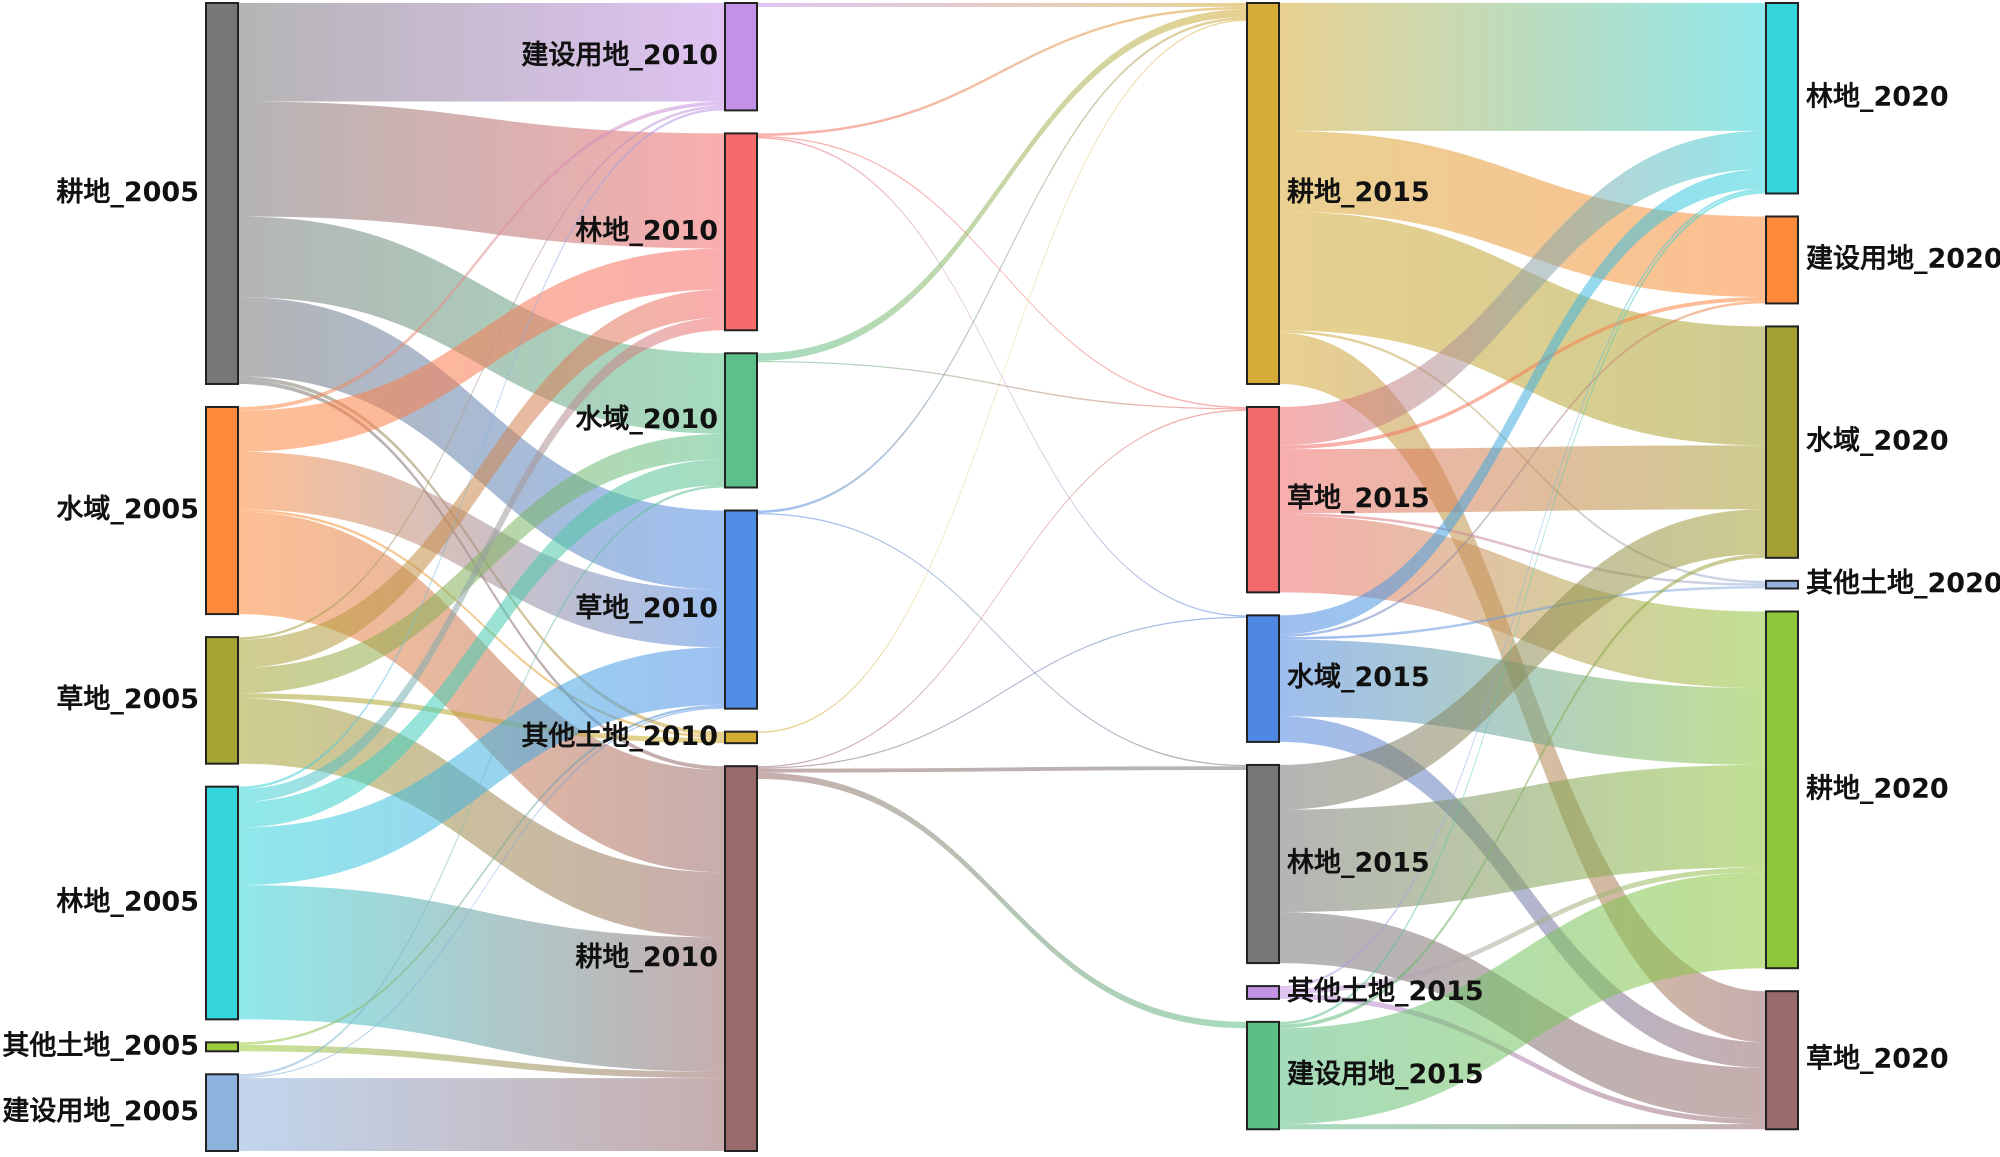  What do you see at coordinates (100, 1111) in the screenshot?
I see `node-label: 建设用地_2005` at bounding box center [100, 1111].